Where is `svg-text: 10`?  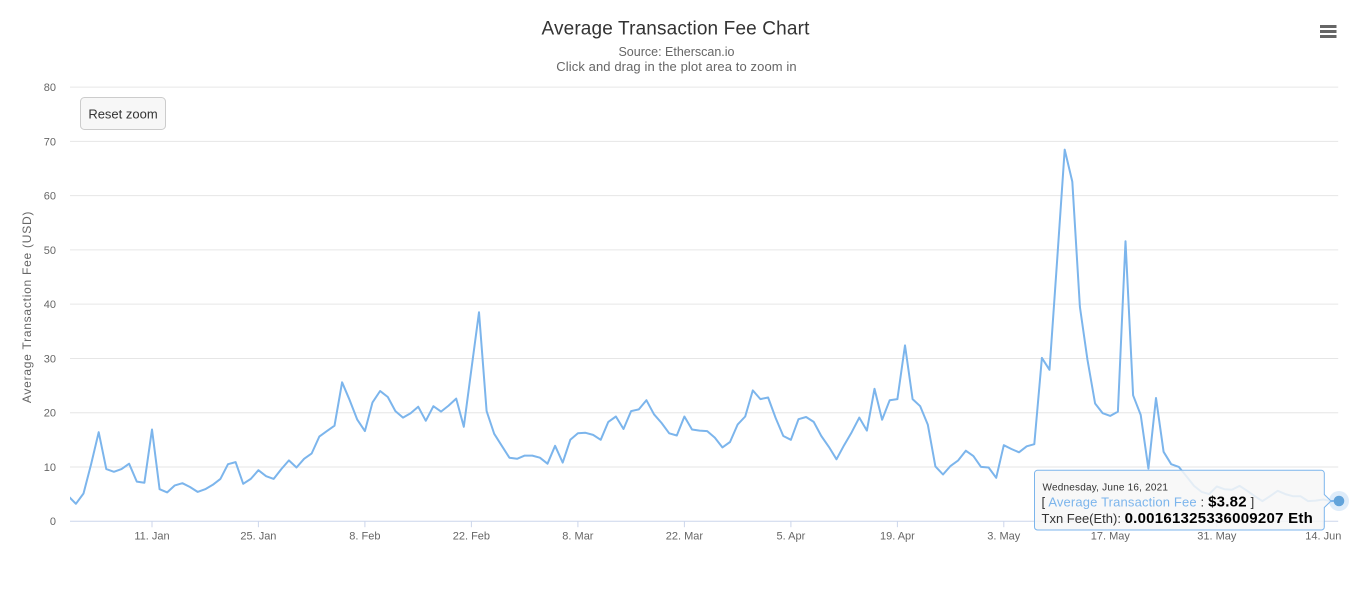 svg-text: 10 is located at coordinates (50, 468).